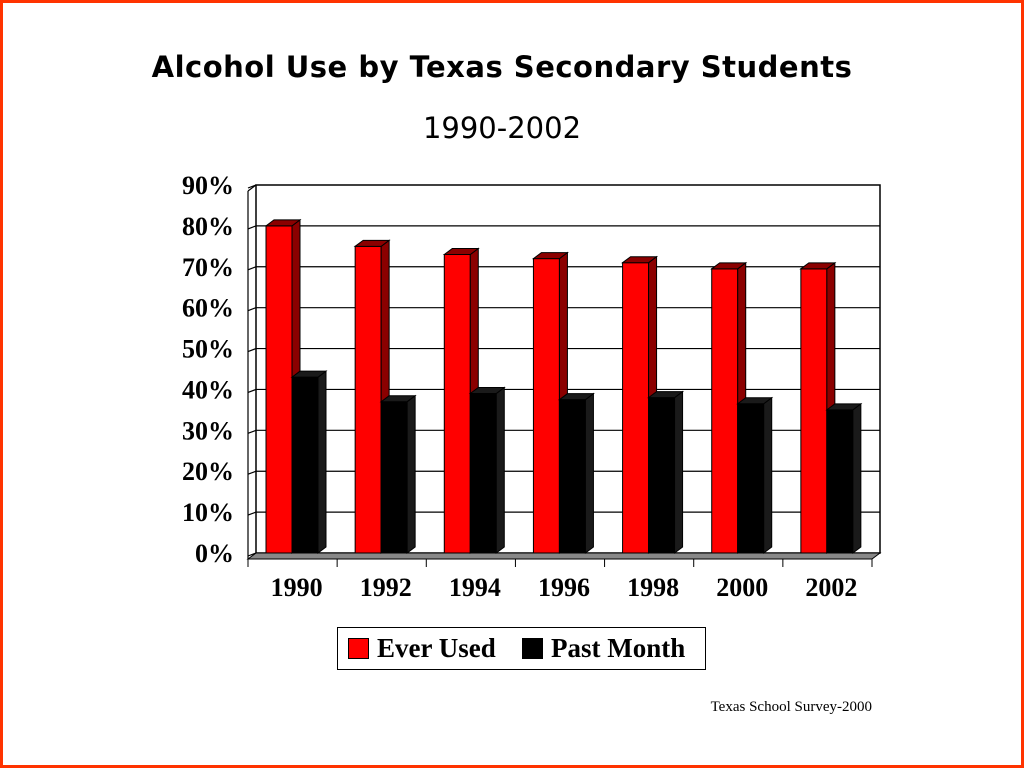 This screenshot has width=1024, height=768. I want to click on y-tick-label: 80%, so click(208, 226).